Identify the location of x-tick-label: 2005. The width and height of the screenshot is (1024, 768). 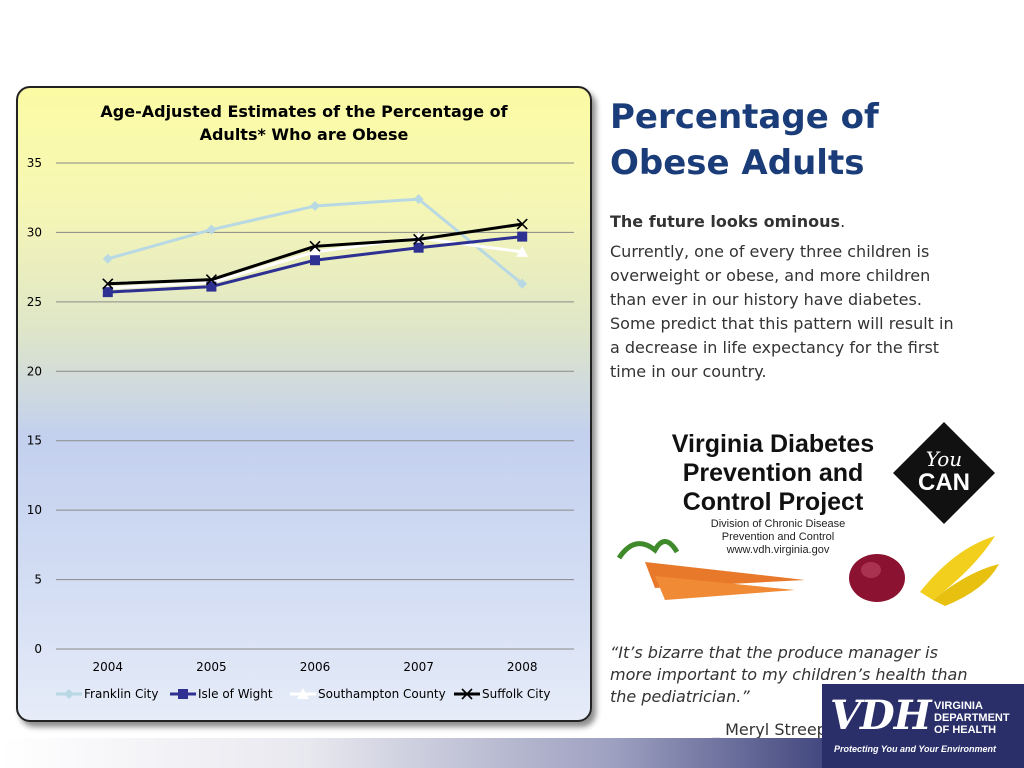
(211, 667).